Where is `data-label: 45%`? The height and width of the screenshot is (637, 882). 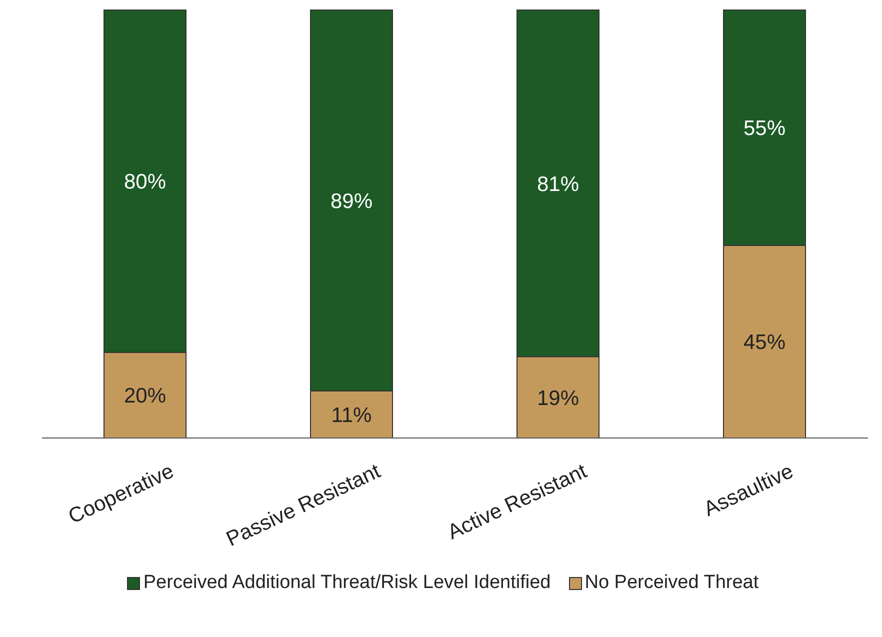
data-label: 45% is located at coordinates (764, 342).